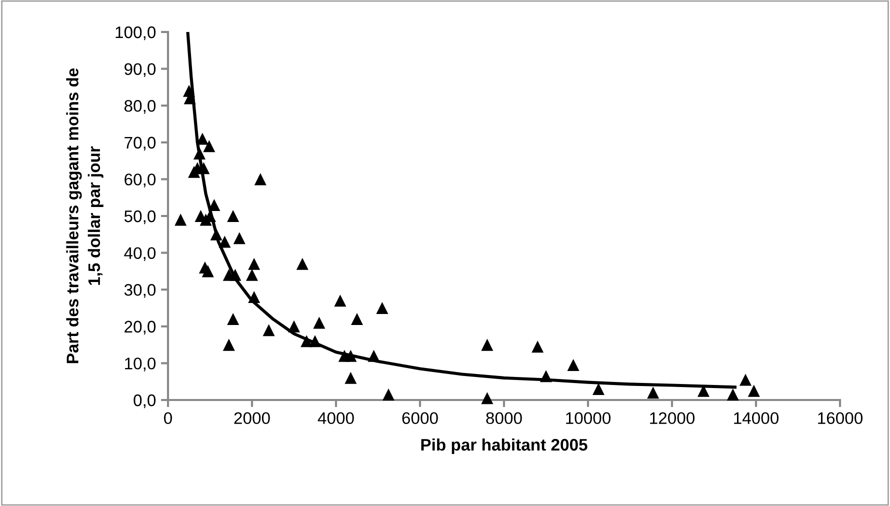 Image resolution: width=890 pixels, height=506 pixels. I want to click on x-tick-label: 0, so click(168, 418).